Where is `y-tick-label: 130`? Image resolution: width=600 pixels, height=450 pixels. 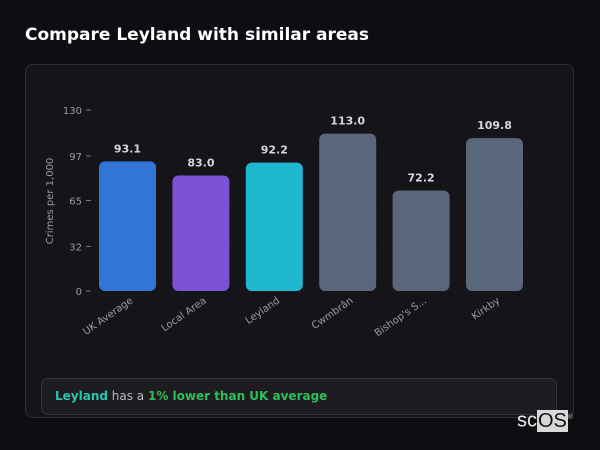 y-tick-label: 130 is located at coordinates (72, 111).